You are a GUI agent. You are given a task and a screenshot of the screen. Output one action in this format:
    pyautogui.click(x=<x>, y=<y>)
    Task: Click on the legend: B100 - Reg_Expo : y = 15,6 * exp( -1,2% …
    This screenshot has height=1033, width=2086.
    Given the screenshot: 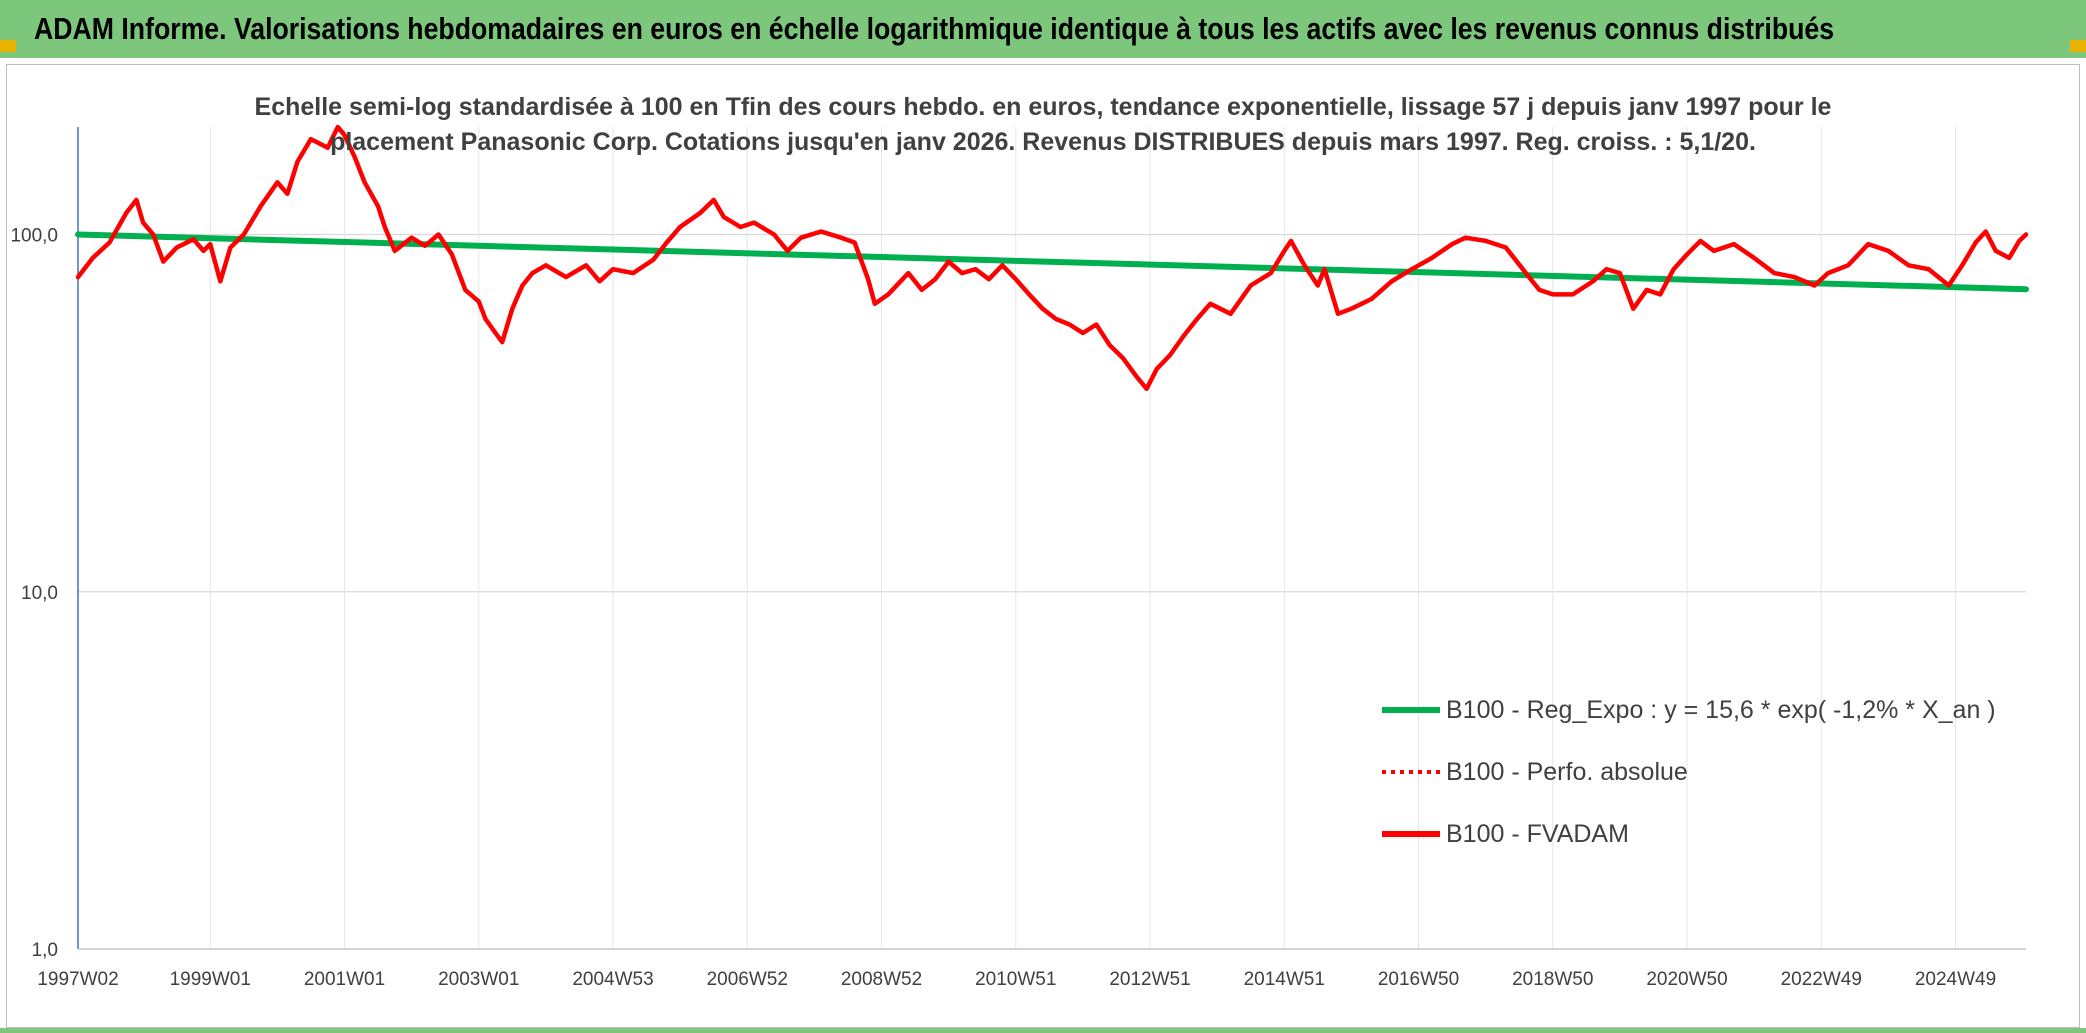 What is the action you would take?
    pyautogui.click(x=1689, y=772)
    